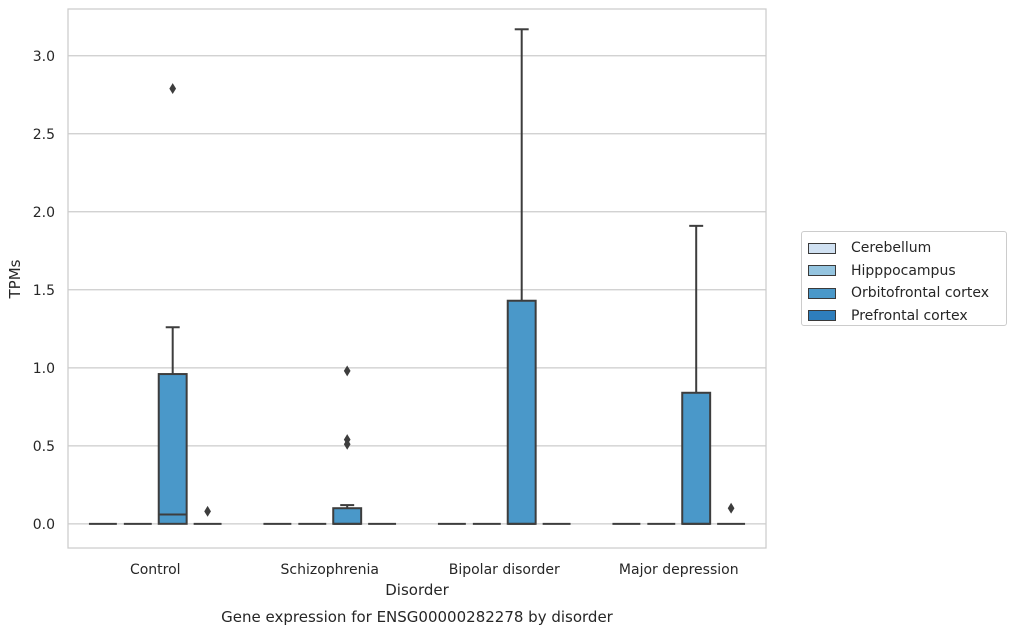 Image resolution: width=1018 pixels, height=634 pixels. What do you see at coordinates (15, 279) in the screenshot?
I see `y-axis-label: TPMs` at bounding box center [15, 279].